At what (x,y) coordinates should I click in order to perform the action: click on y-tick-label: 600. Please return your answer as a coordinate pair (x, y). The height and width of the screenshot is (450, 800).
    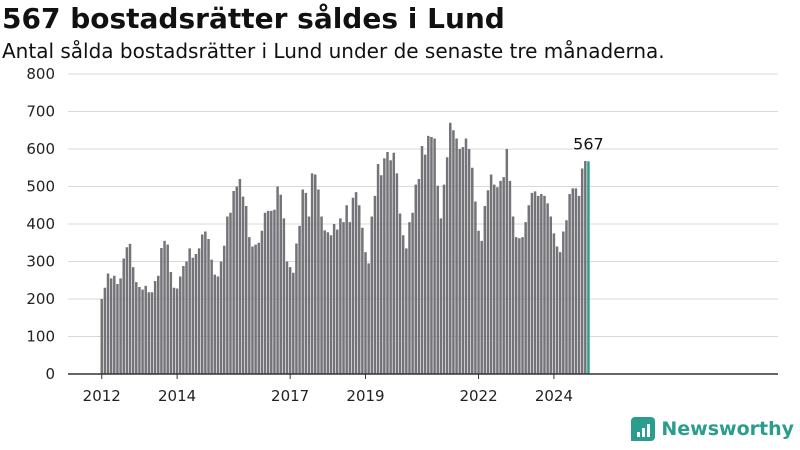
    Looking at the image, I should click on (40, 149).